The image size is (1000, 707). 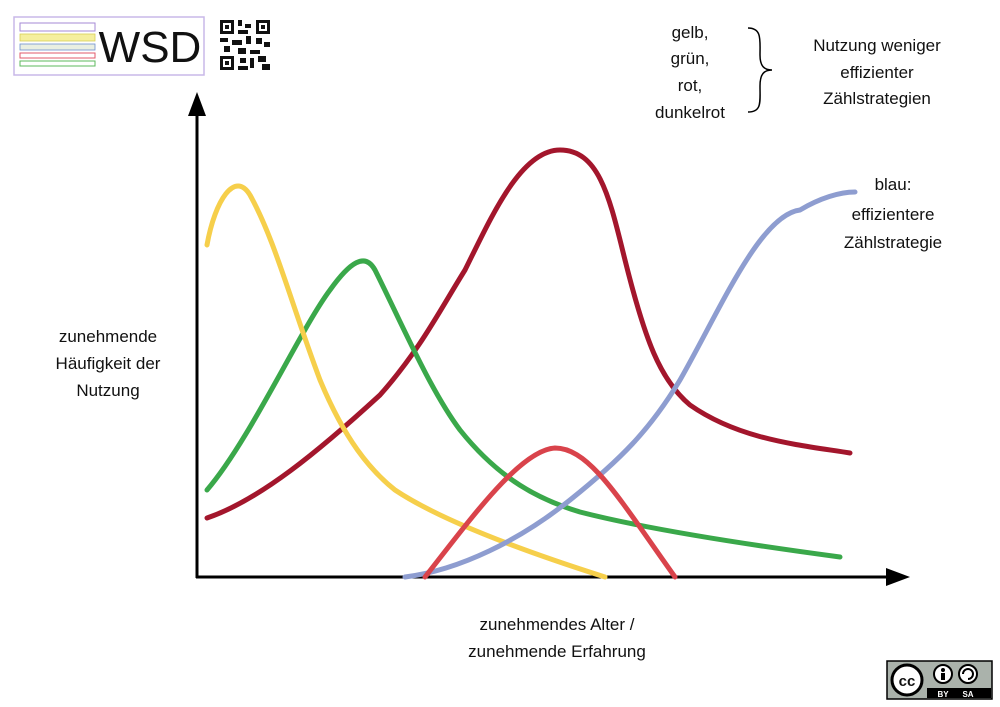 I want to click on x-label-line: zunehmendes Alter /, so click(x=557, y=624).